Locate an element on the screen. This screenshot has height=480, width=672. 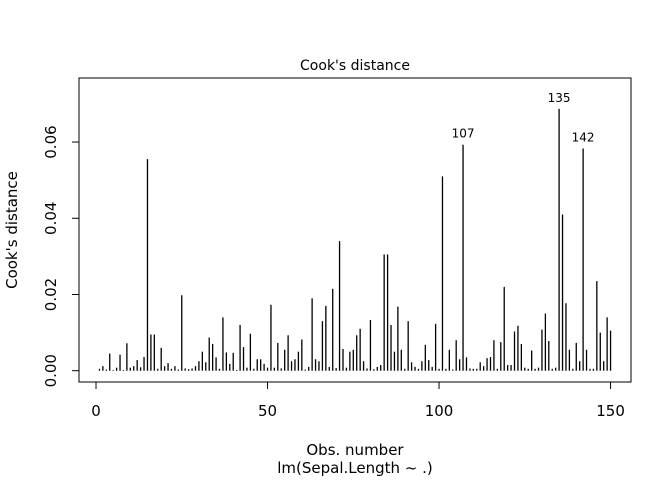
x-tick-label: 50 is located at coordinates (267, 411).